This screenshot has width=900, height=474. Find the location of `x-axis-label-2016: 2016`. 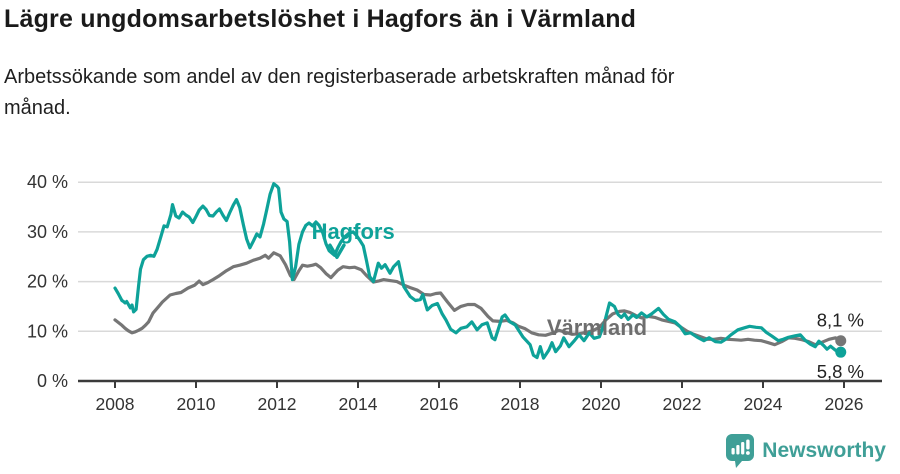

x-axis-label-2016: 2016 is located at coordinates (439, 404).